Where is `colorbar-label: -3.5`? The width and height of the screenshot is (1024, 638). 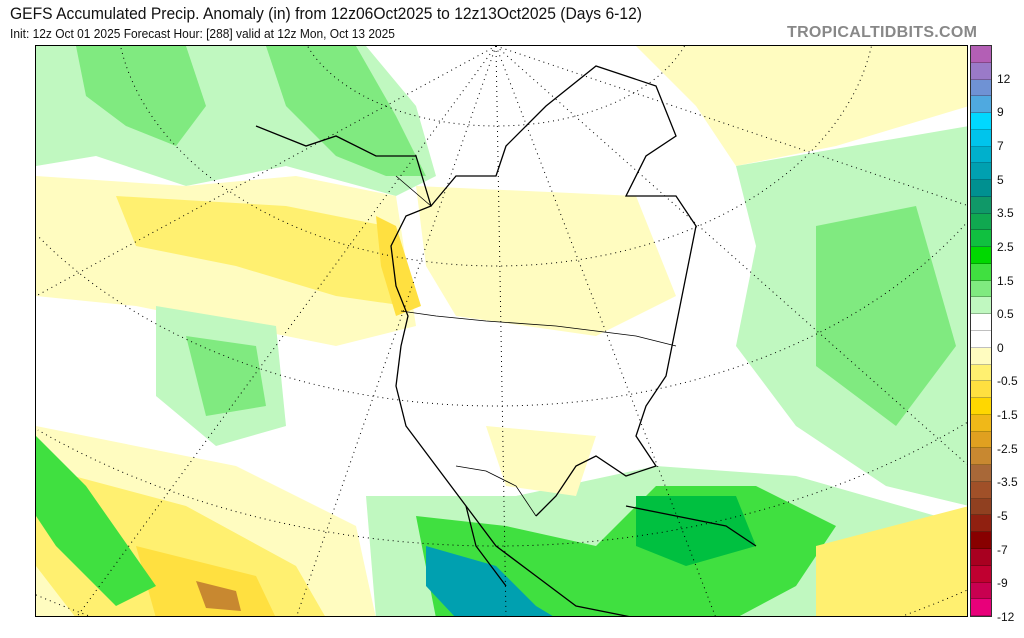 colorbar-label: -3.5 is located at coordinates (1007, 482).